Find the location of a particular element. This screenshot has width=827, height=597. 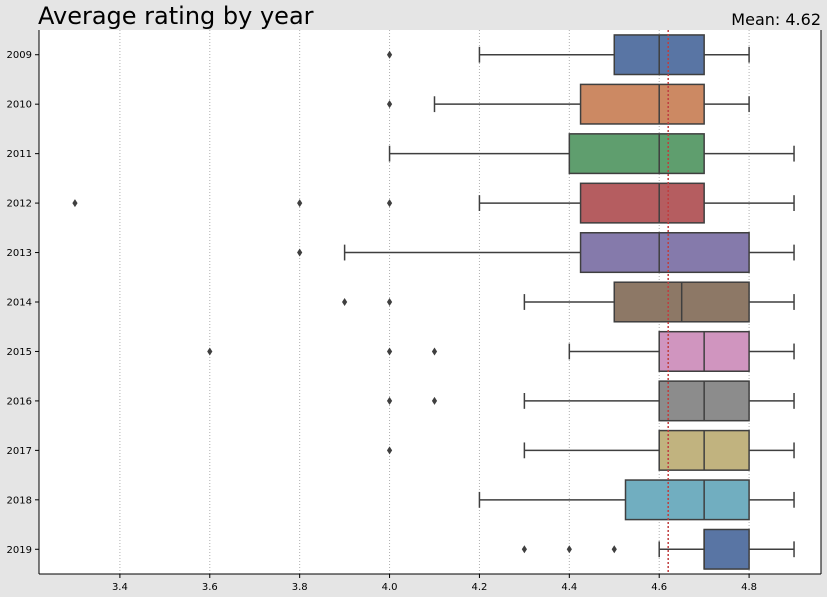

y-tick-label: 2016 is located at coordinates (19, 401).